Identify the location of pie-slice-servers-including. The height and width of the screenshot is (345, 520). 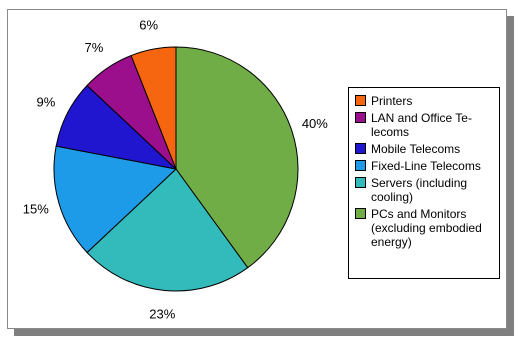
(167, 230).